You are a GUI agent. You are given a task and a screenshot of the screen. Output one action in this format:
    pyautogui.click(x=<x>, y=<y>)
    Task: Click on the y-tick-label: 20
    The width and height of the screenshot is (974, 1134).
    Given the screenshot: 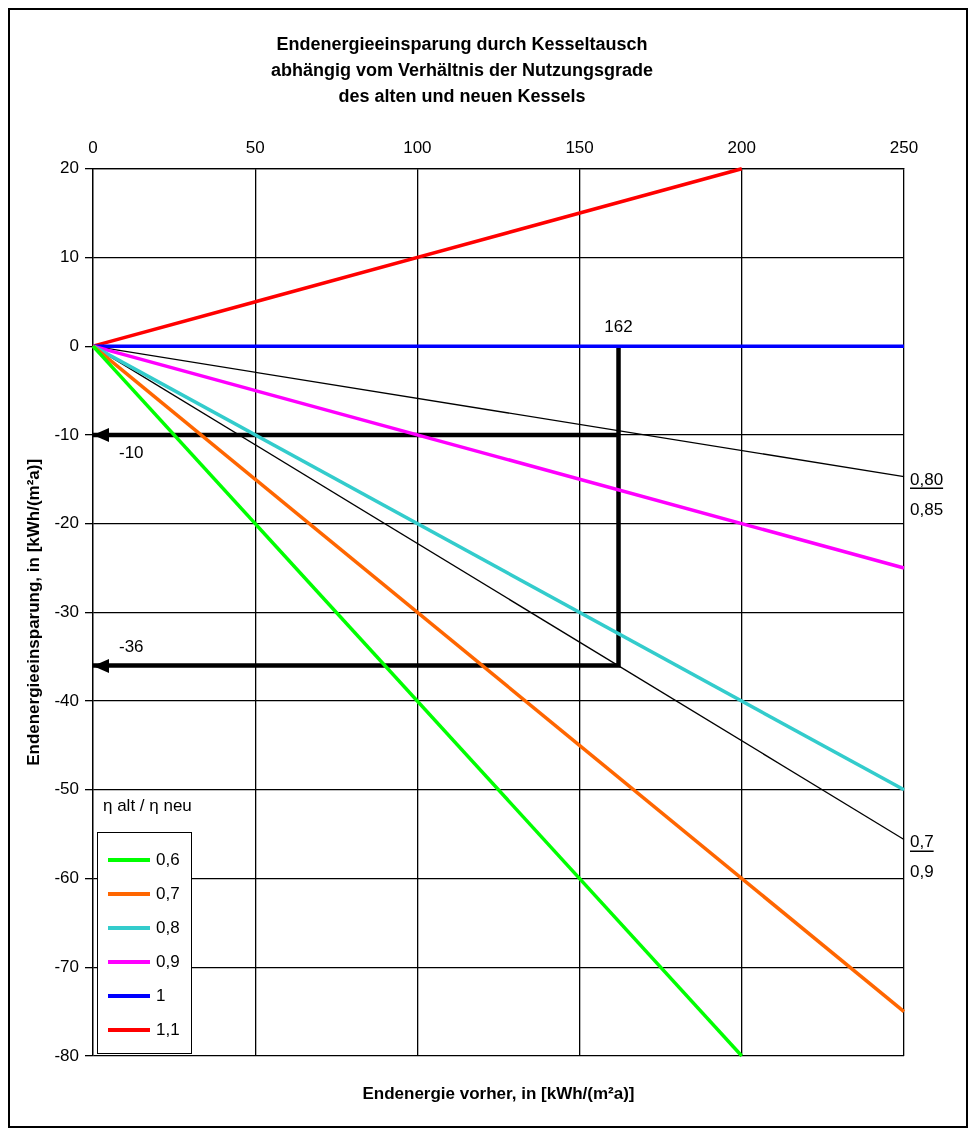 What is the action you would take?
    pyautogui.click(x=69, y=168)
    